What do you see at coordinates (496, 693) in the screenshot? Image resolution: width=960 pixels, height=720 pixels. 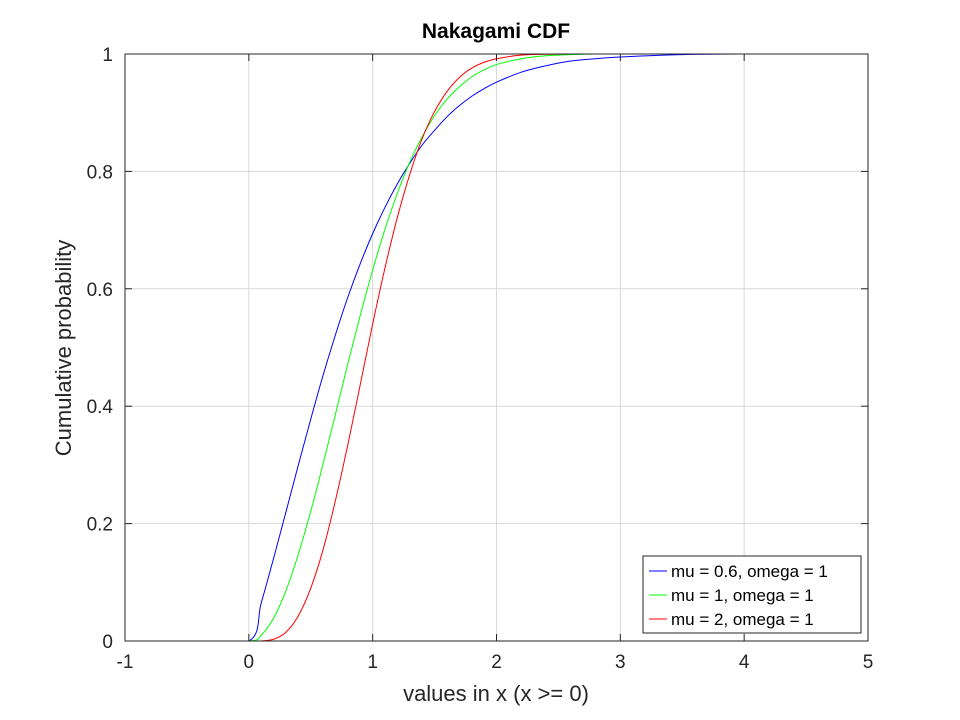 I see `x-axis-label: values in x (x >= 0)` at bounding box center [496, 693].